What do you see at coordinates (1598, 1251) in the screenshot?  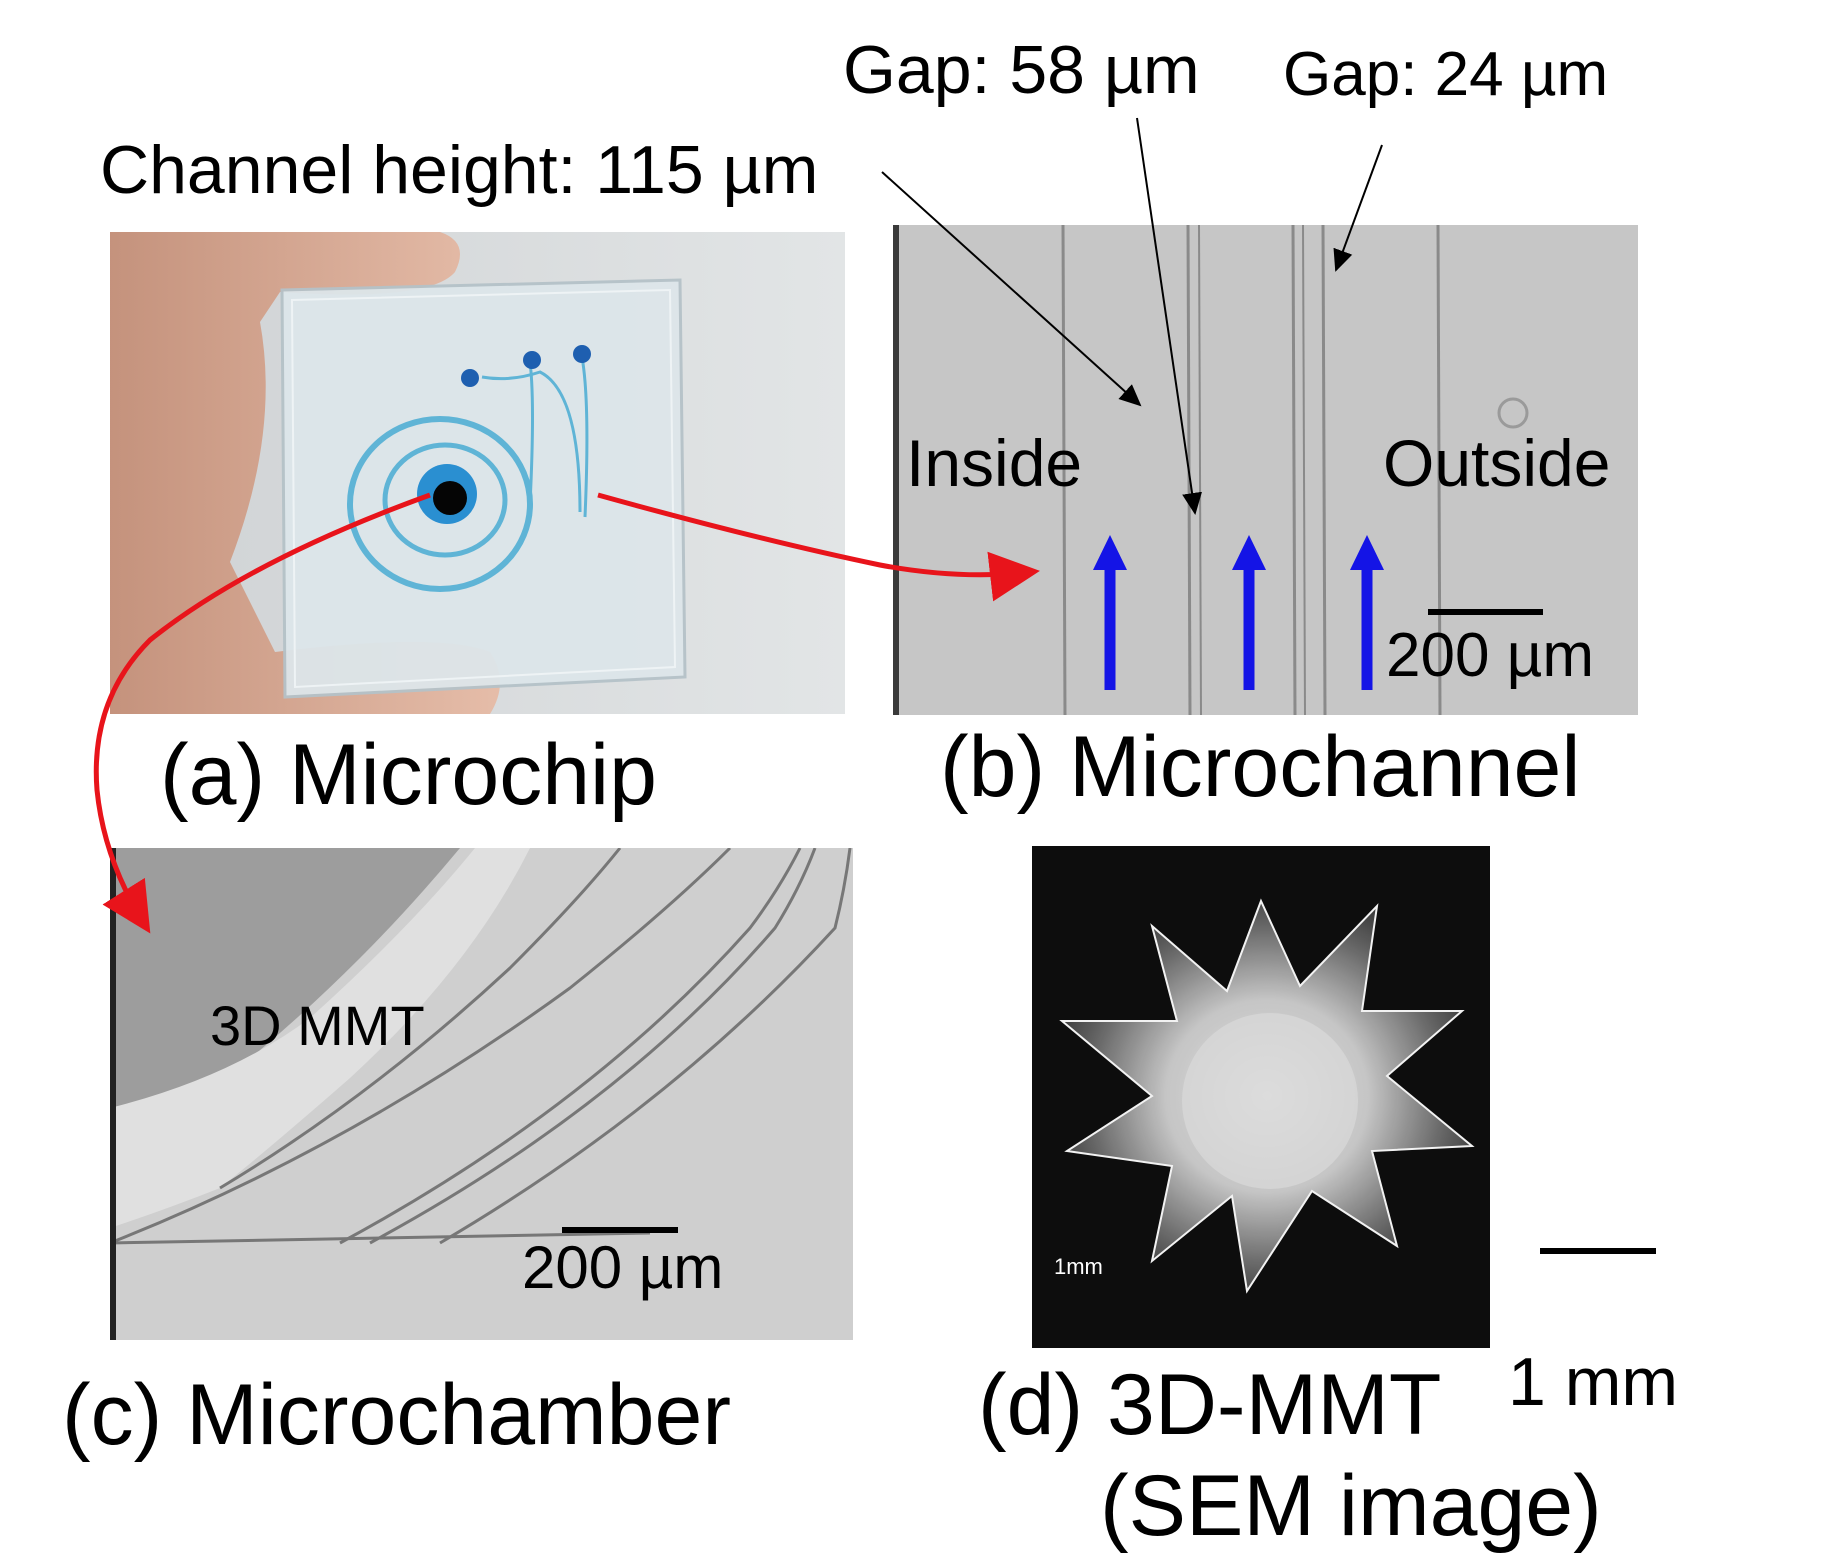 I see `panel-d-scale-bar` at bounding box center [1598, 1251].